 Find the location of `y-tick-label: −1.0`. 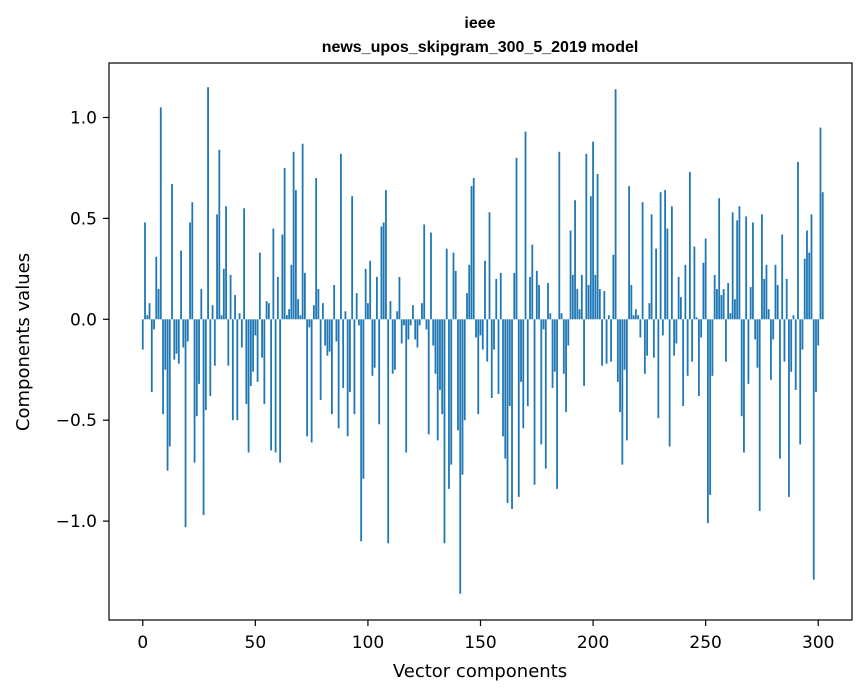

y-tick-label: −1.0 is located at coordinates (76, 522).